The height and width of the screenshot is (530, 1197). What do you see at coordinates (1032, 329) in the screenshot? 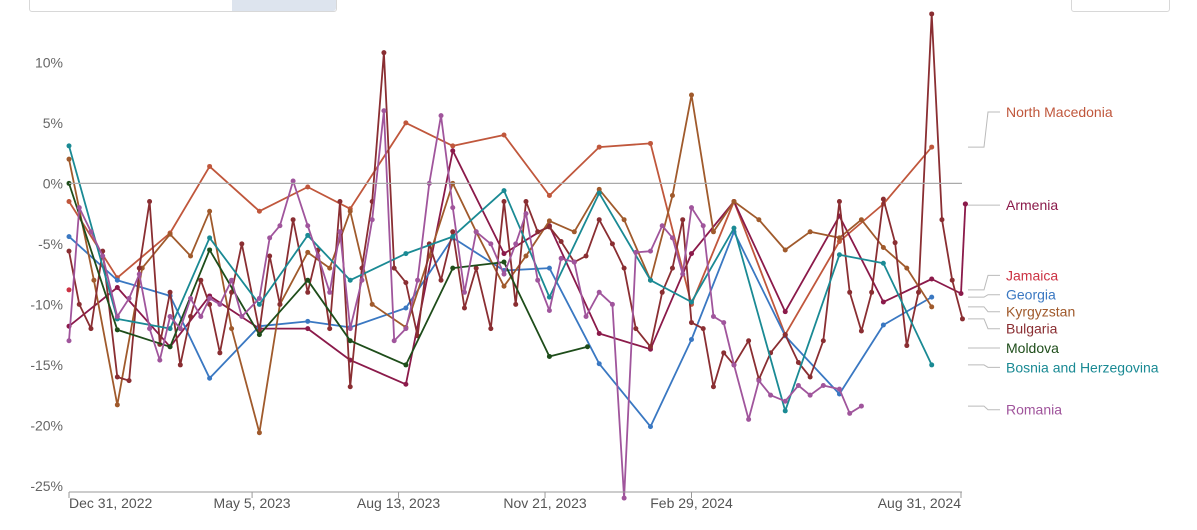
I see `legend-label: Bulgaria` at bounding box center [1032, 329].